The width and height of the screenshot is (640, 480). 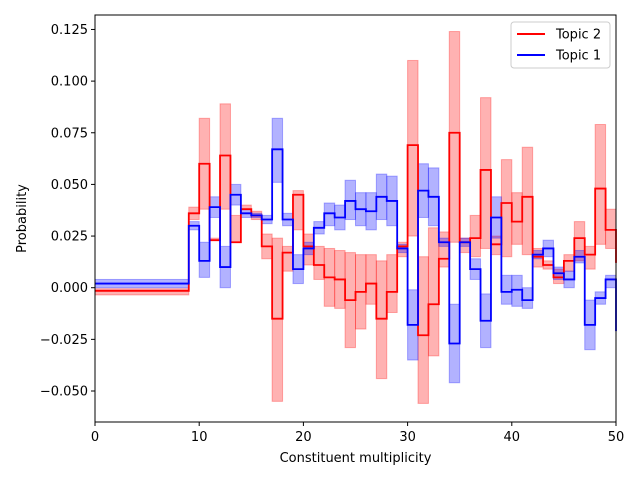 What do you see at coordinates (69, 82) in the screenshot?
I see `y-tick-label: 0.100` at bounding box center [69, 82].